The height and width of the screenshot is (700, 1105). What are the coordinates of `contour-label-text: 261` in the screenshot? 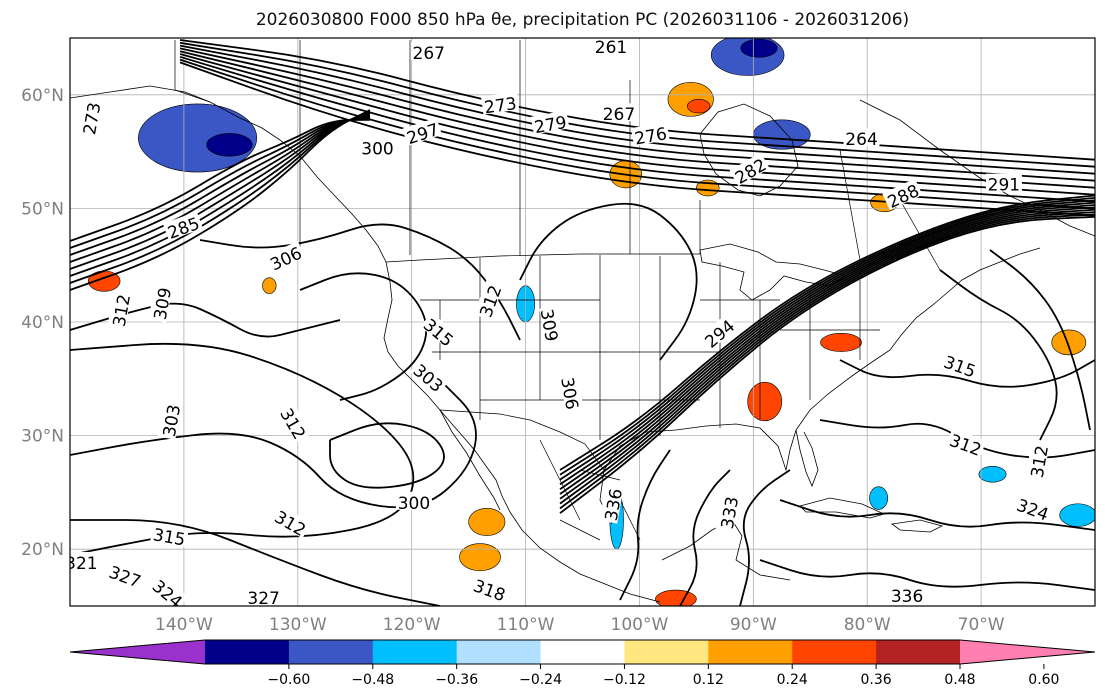 It's located at (611, 48).